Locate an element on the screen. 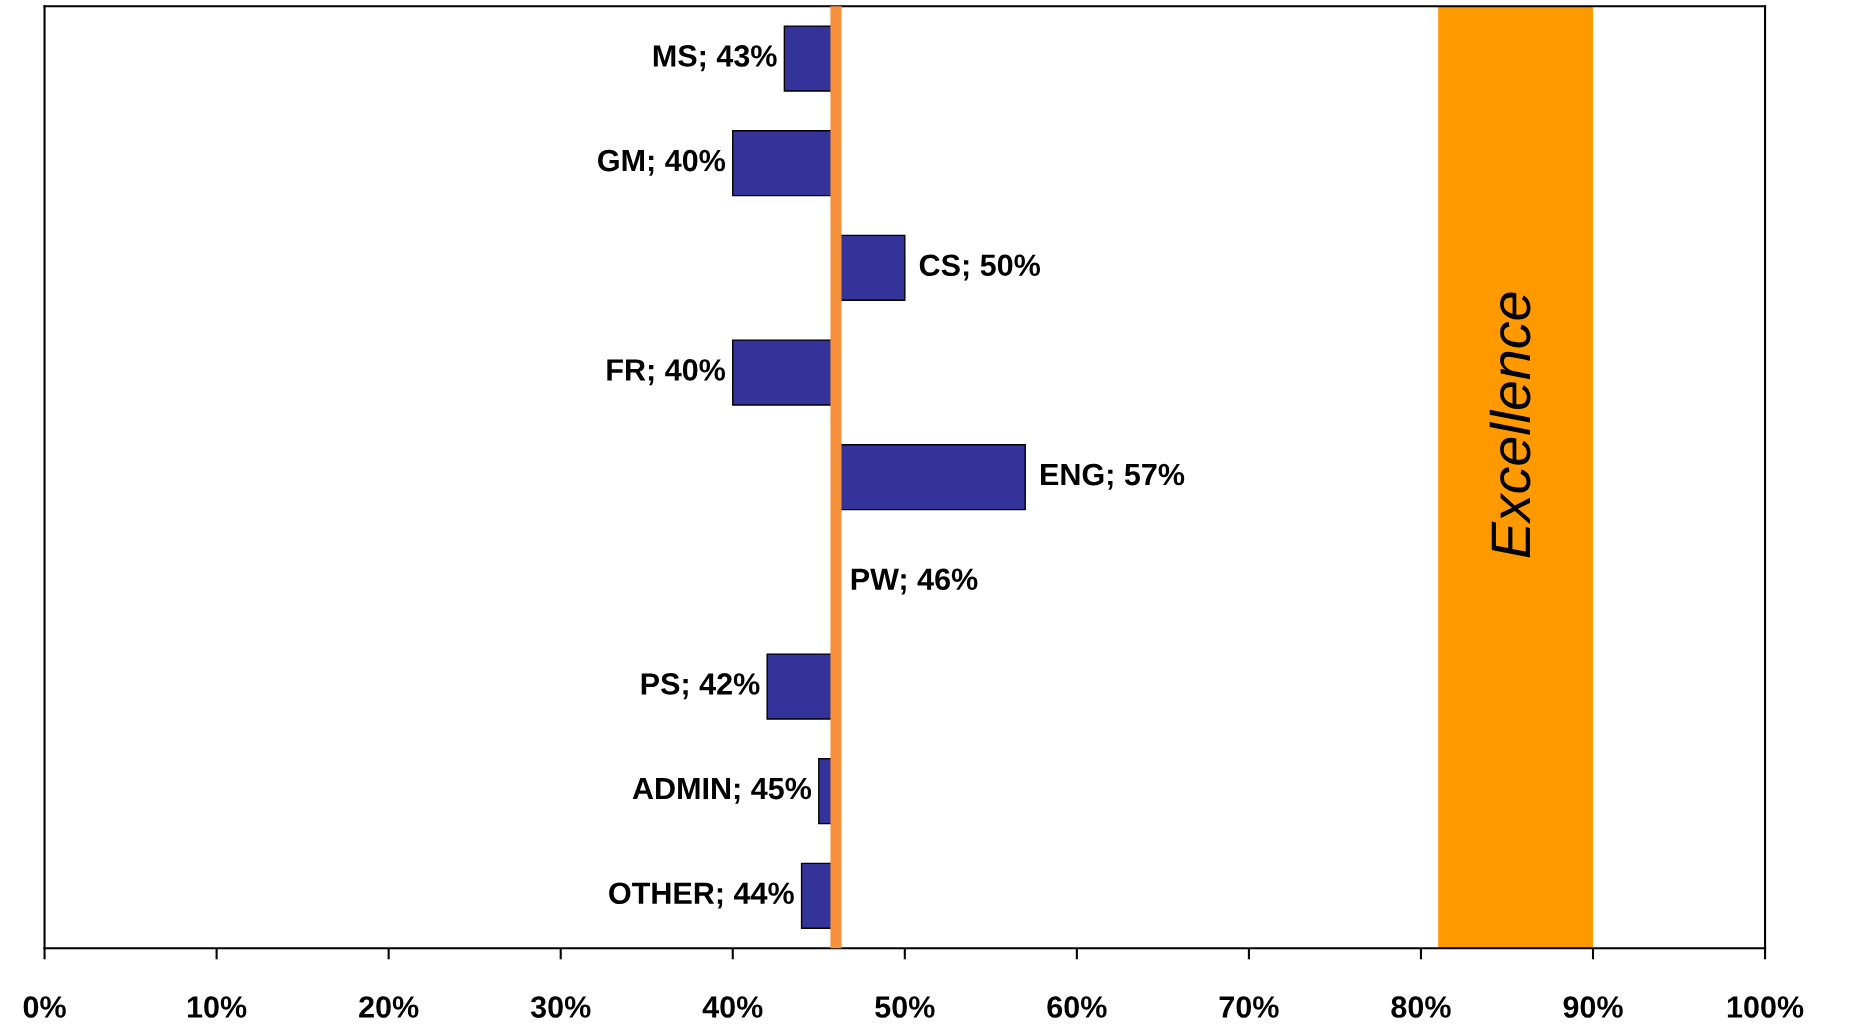 Image resolution: width=1856 pixels, height=1034 pixels. x-tick-label: 100% is located at coordinates (1765, 1007).